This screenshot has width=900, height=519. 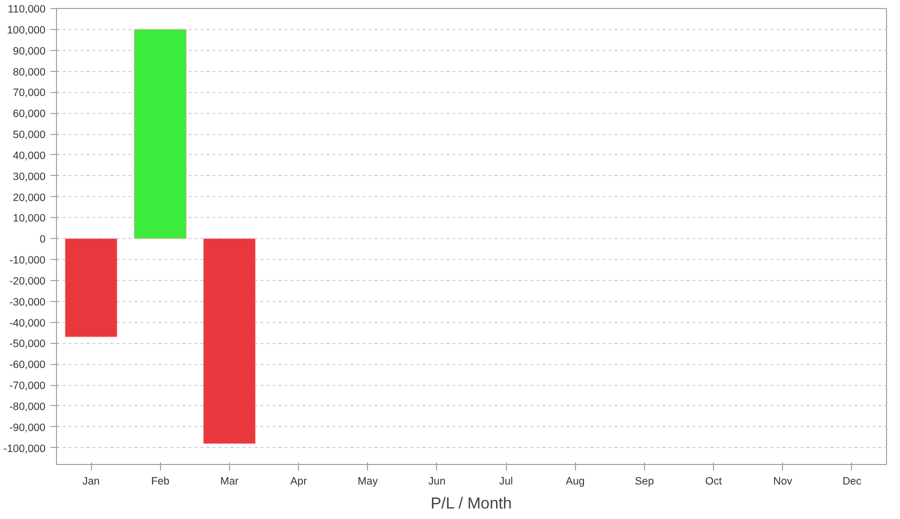 I want to click on y-tick-label: -10,000, so click(x=27, y=260).